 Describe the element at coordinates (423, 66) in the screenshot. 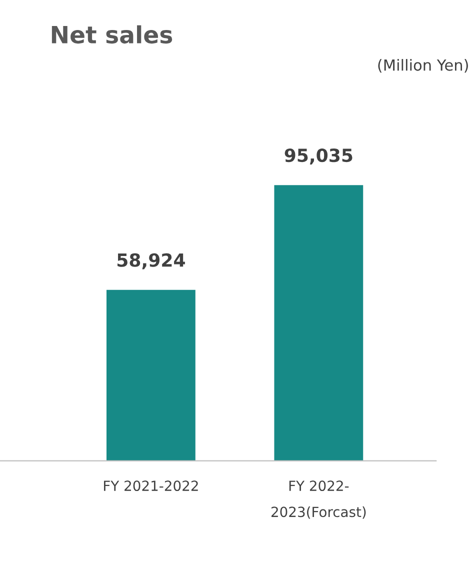

I see `text: (Million Yen)` at that location.